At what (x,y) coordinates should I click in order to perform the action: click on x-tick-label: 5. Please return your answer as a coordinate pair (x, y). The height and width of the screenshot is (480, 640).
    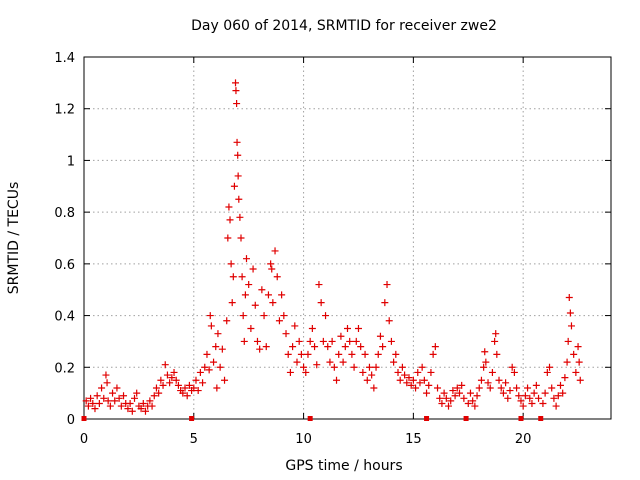
    Looking at the image, I should click on (194, 439).